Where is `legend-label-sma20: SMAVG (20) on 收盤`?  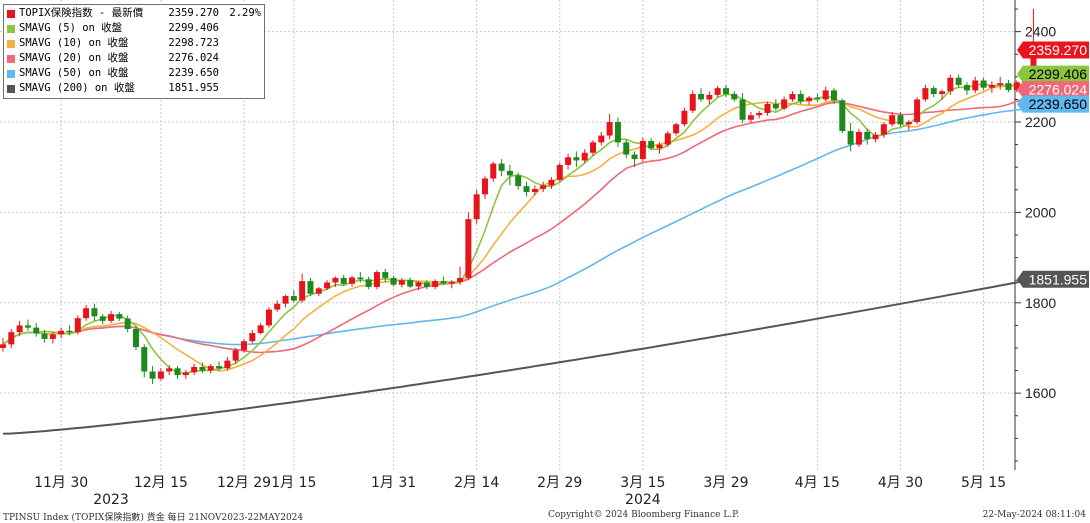 legend-label-sma20: SMAVG (20) on 收盤 is located at coordinates (74, 58).